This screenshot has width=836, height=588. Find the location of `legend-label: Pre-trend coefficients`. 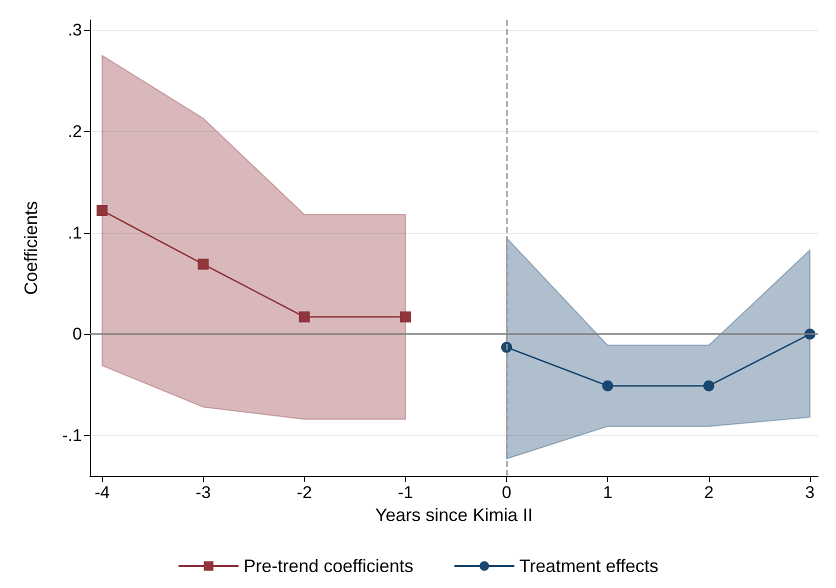

legend-label: Pre-trend coefficients is located at coordinates (329, 566).